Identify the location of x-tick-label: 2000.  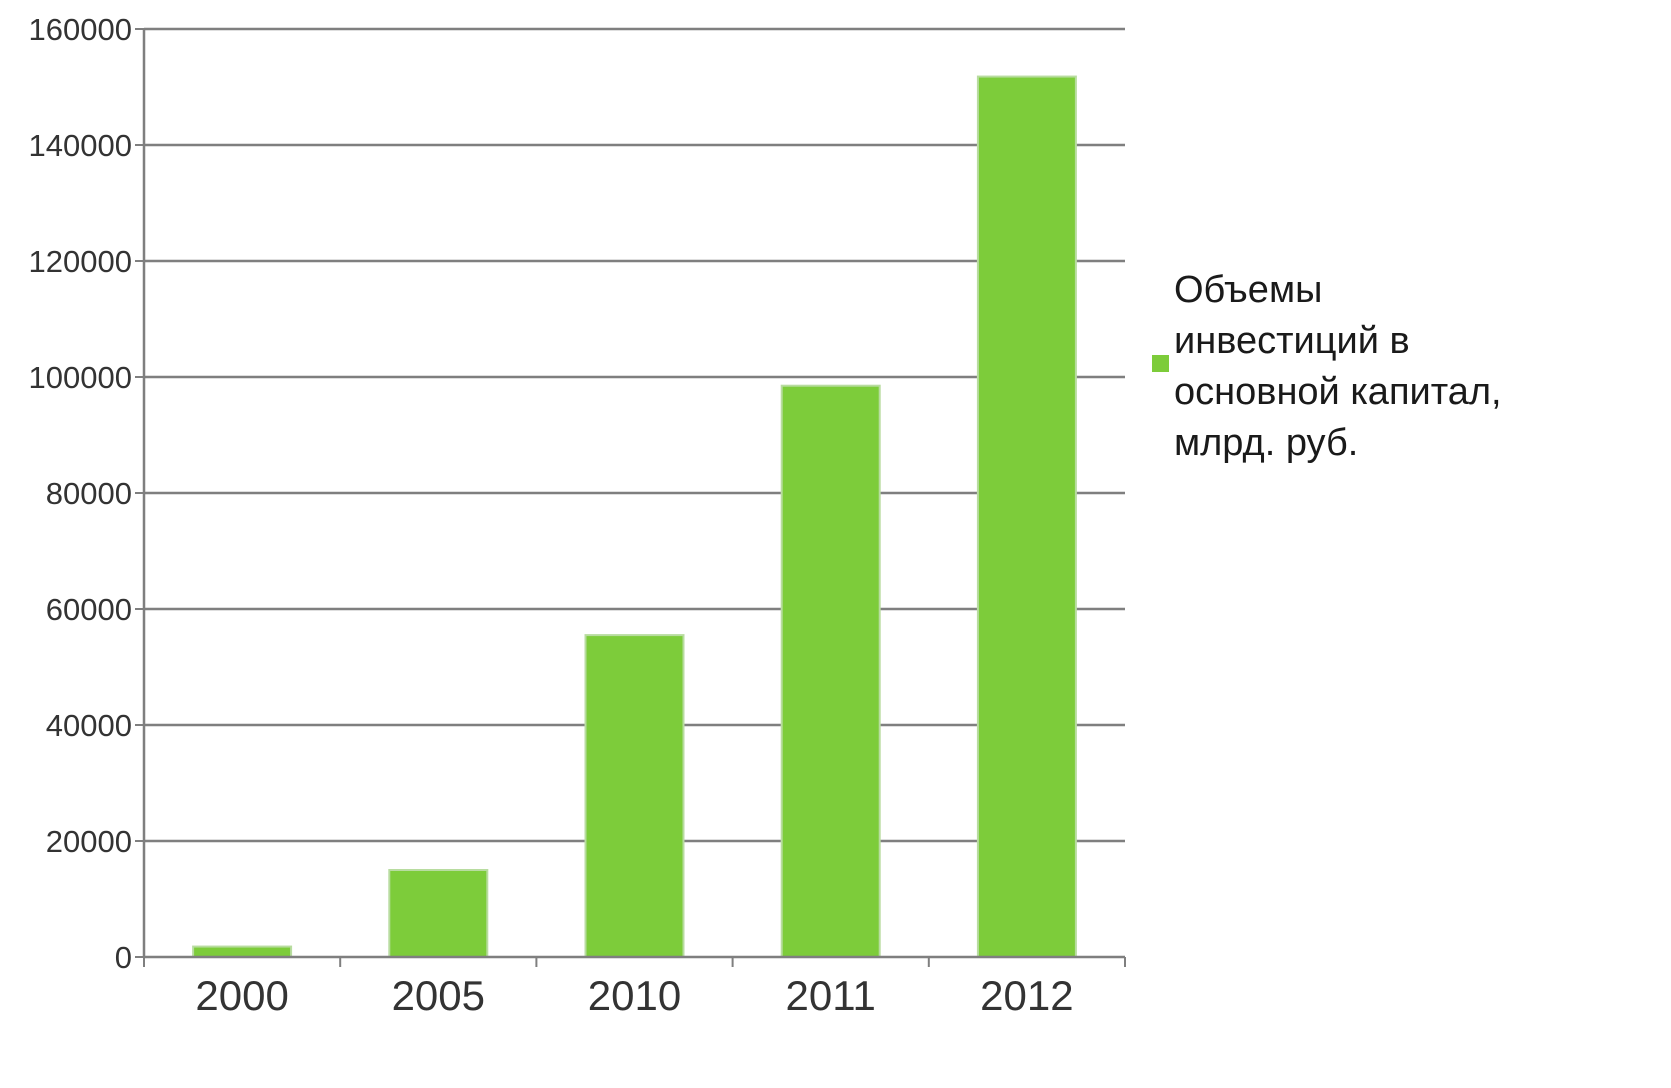
(241, 995).